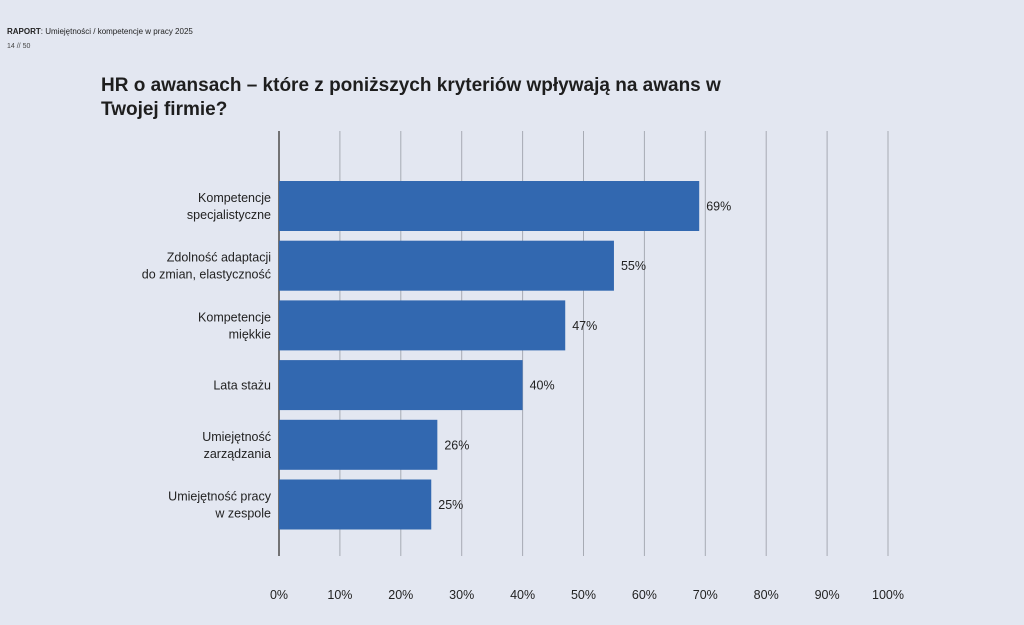 Image resolution: width=1024 pixels, height=625 pixels. Describe the element at coordinates (542, 386) in the screenshot. I see `value-label: 40%` at that location.